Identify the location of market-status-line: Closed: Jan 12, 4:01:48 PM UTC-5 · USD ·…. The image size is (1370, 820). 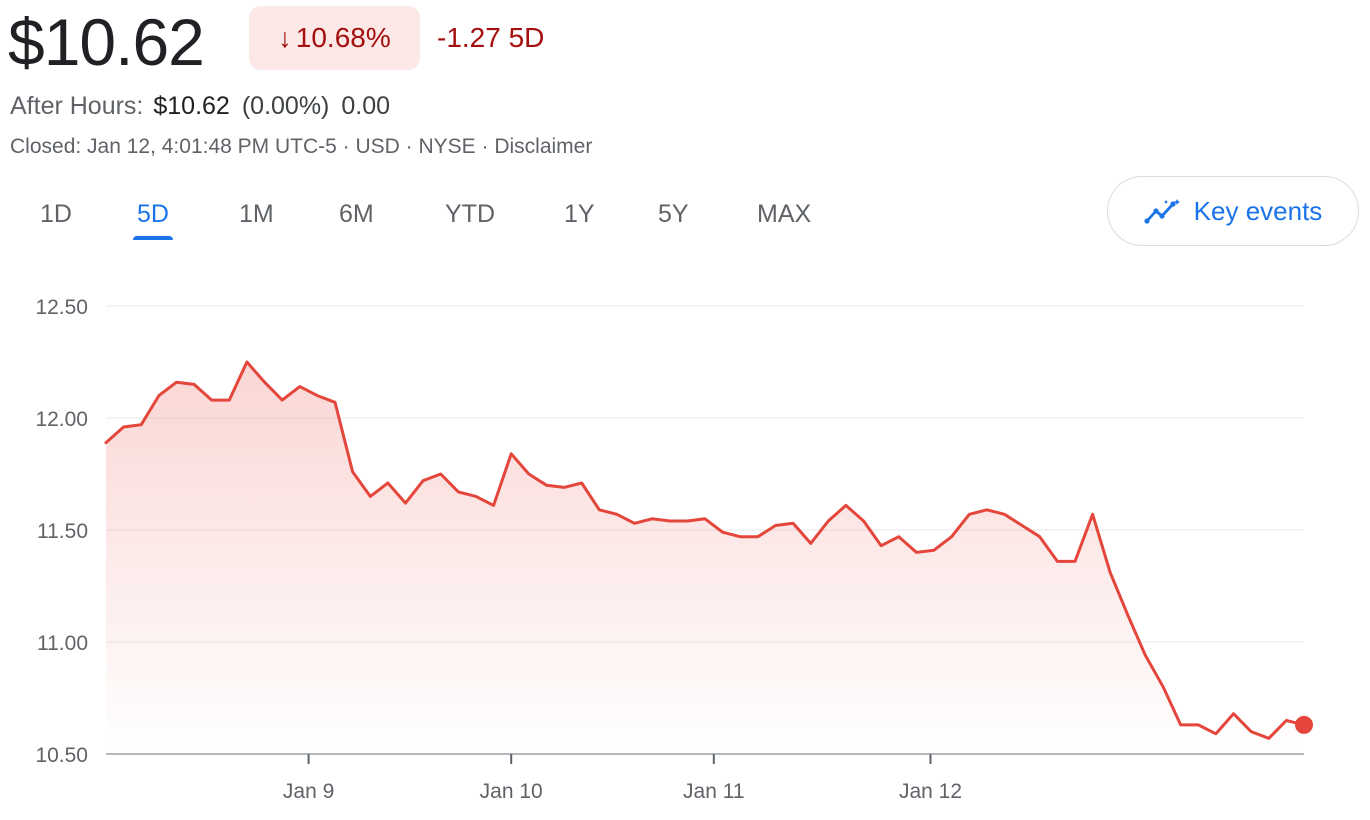
(301, 146).